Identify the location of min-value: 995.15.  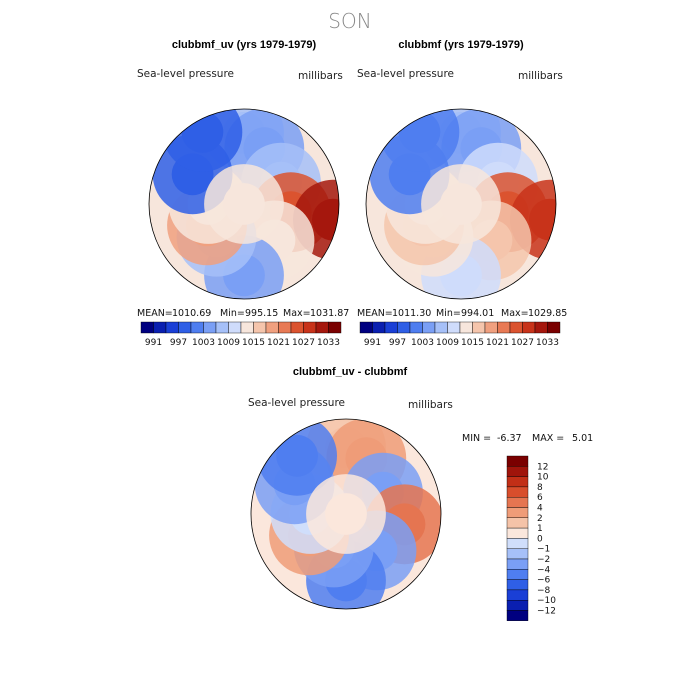
(261, 313).